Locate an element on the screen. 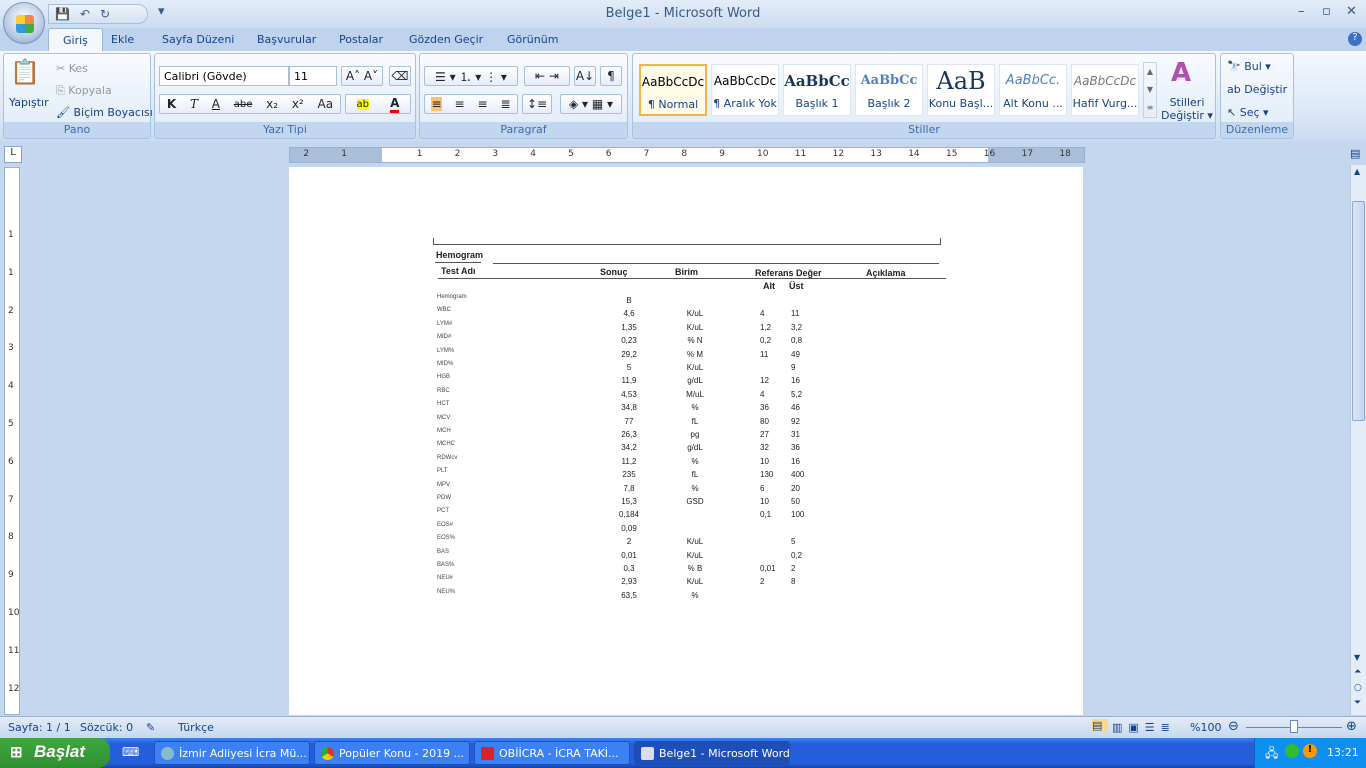  page-count: Sayfa: 1 / 1 is located at coordinates (39, 727).